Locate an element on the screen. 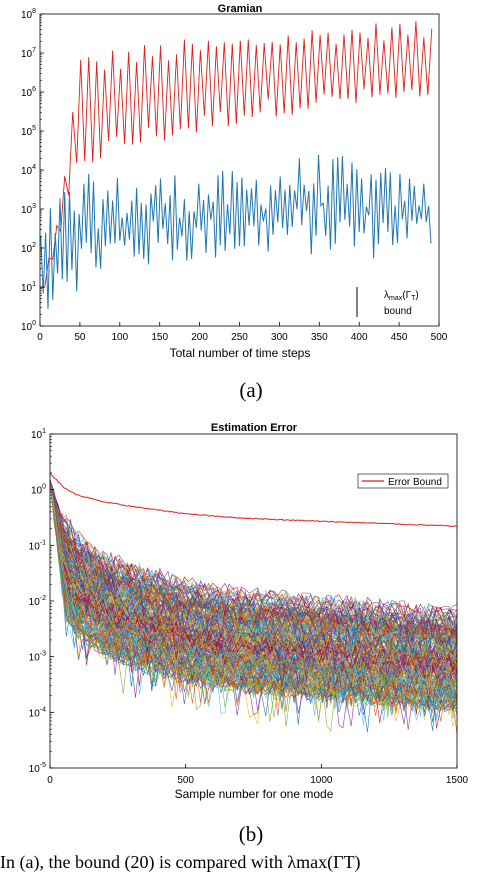  series-line-error-bound is located at coordinates (253, 500).